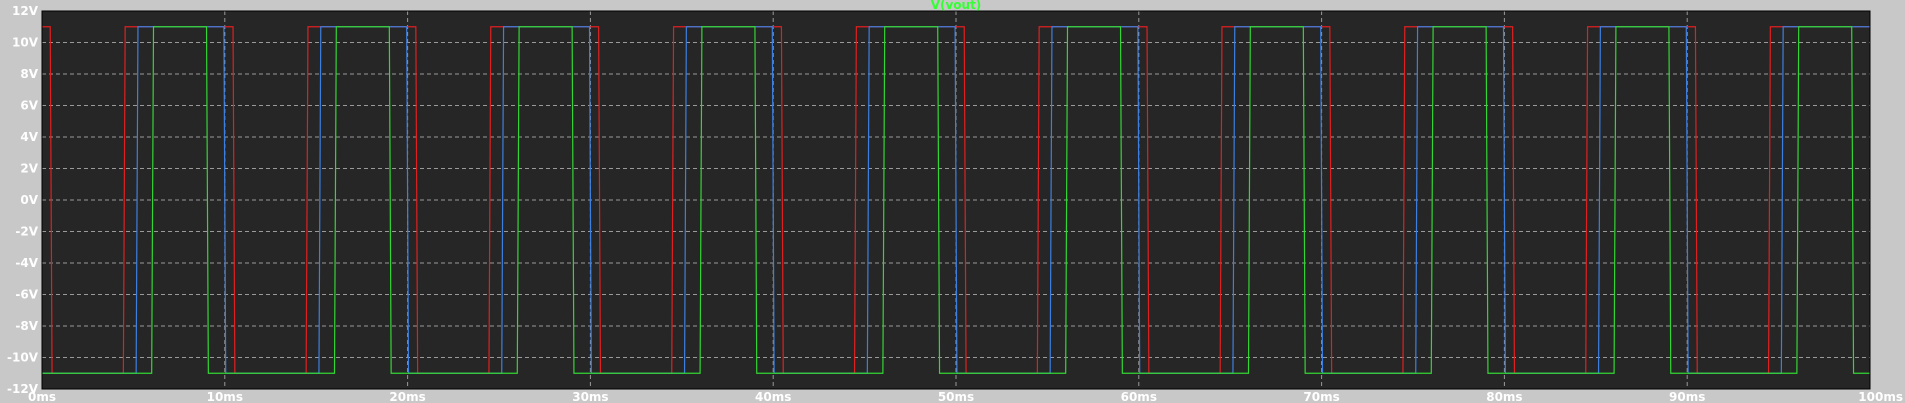 The image size is (1905, 403). Describe the element at coordinates (42, 396) in the screenshot. I see `x-tick-label: 0ms` at that location.